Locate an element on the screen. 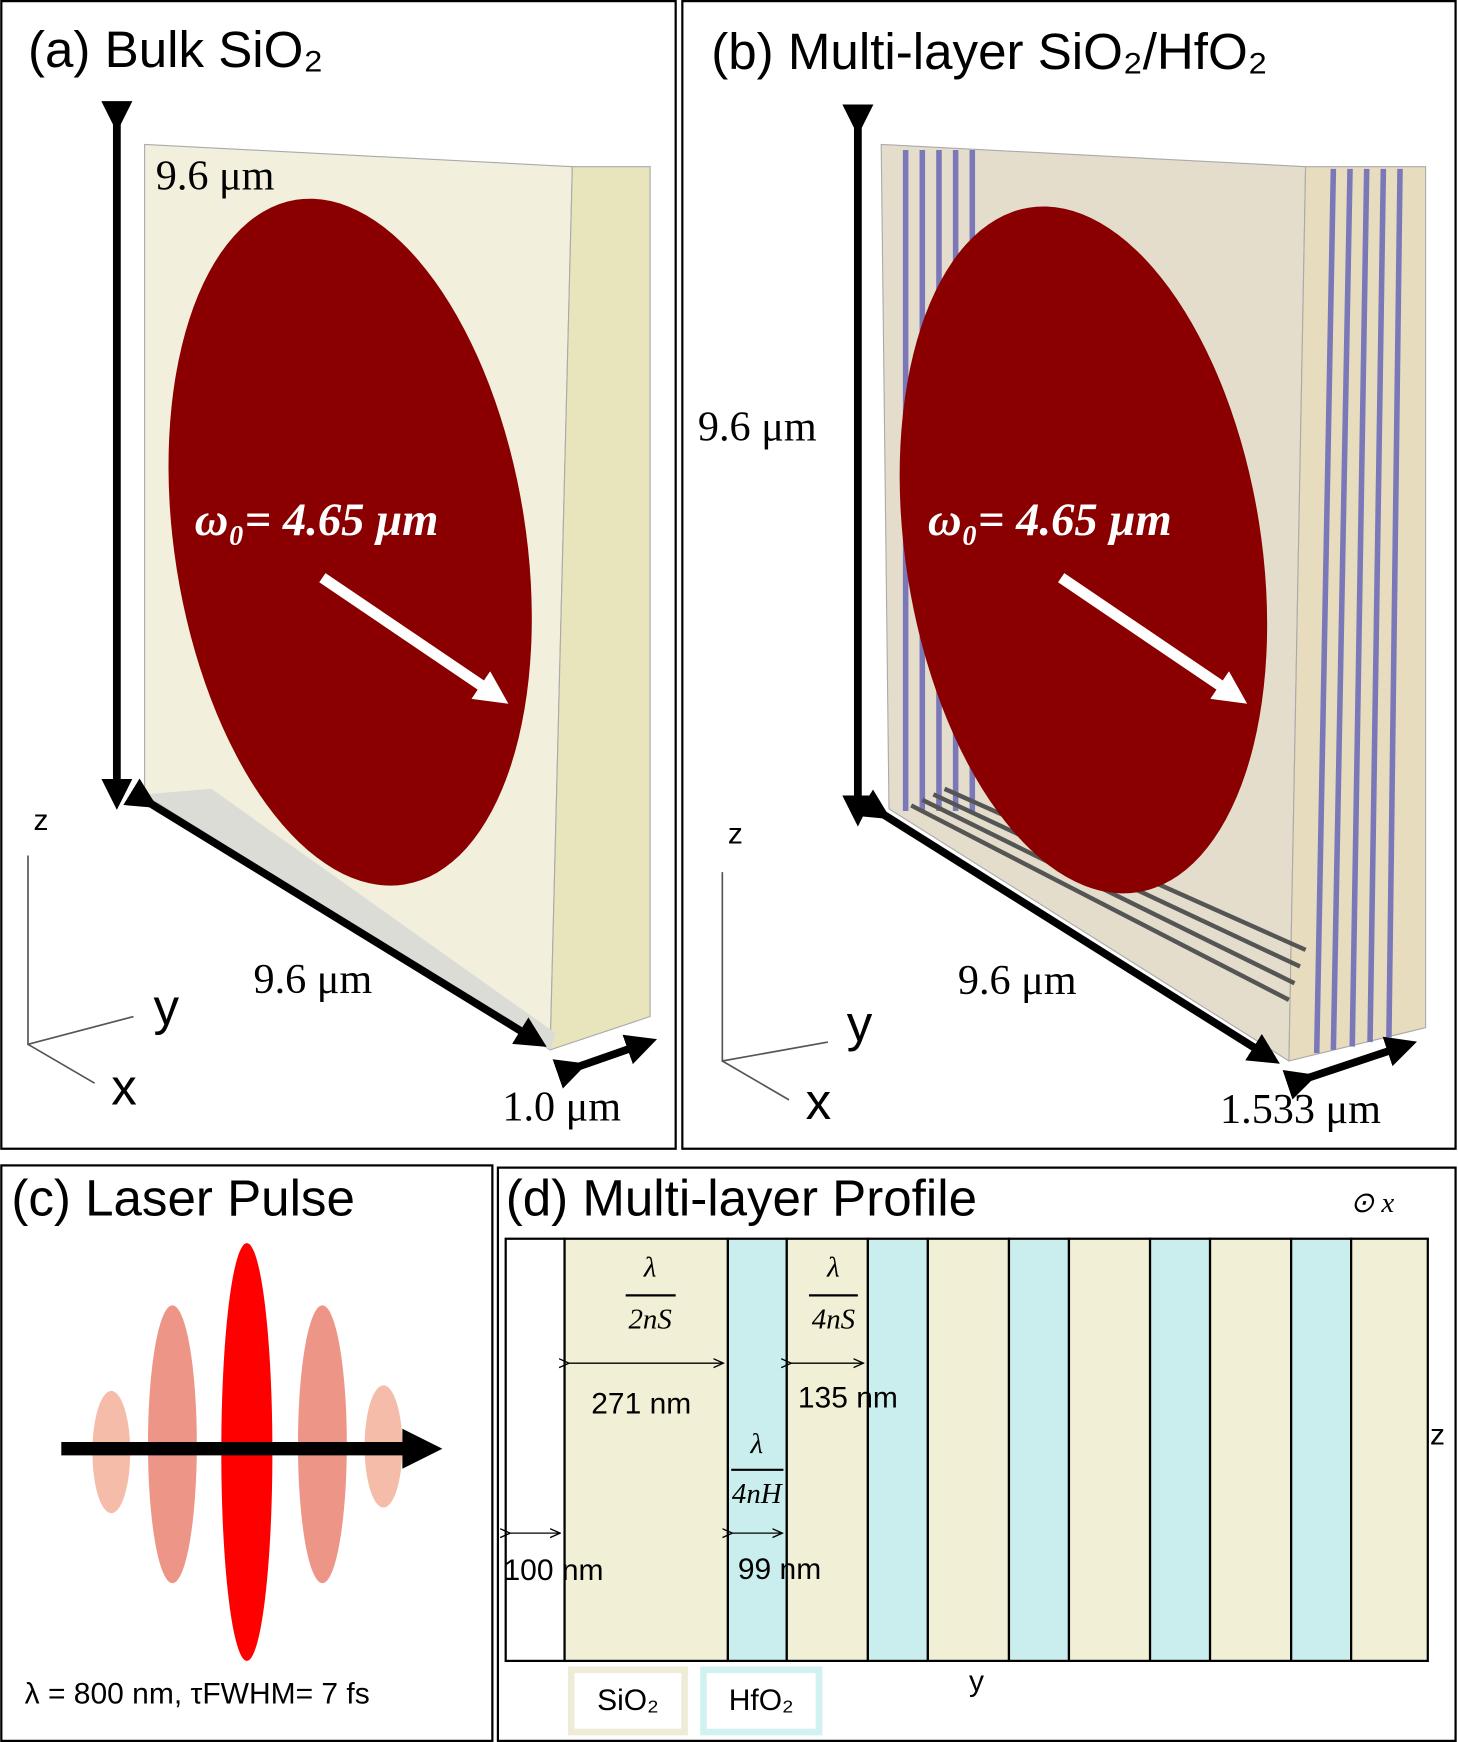 This screenshot has width=1458, height=1742. title: (d) Multi-layer Profile is located at coordinates (741, 1198).